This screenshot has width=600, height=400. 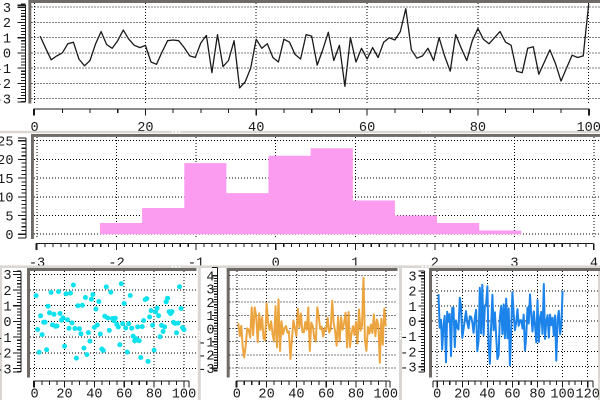 What do you see at coordinates (9, 217) in the screenshot?
I see `svg-text: 5` at bounding box center [9, 217].